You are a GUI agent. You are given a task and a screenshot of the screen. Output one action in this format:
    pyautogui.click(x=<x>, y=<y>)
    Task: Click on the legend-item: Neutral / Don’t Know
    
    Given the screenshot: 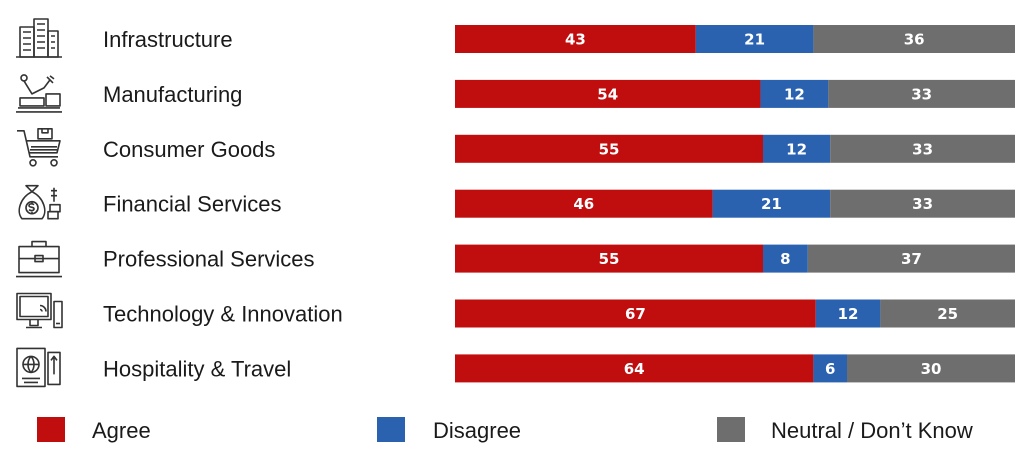 What is the action you would take?
    pyautogui.click(x=845, y=430)
    